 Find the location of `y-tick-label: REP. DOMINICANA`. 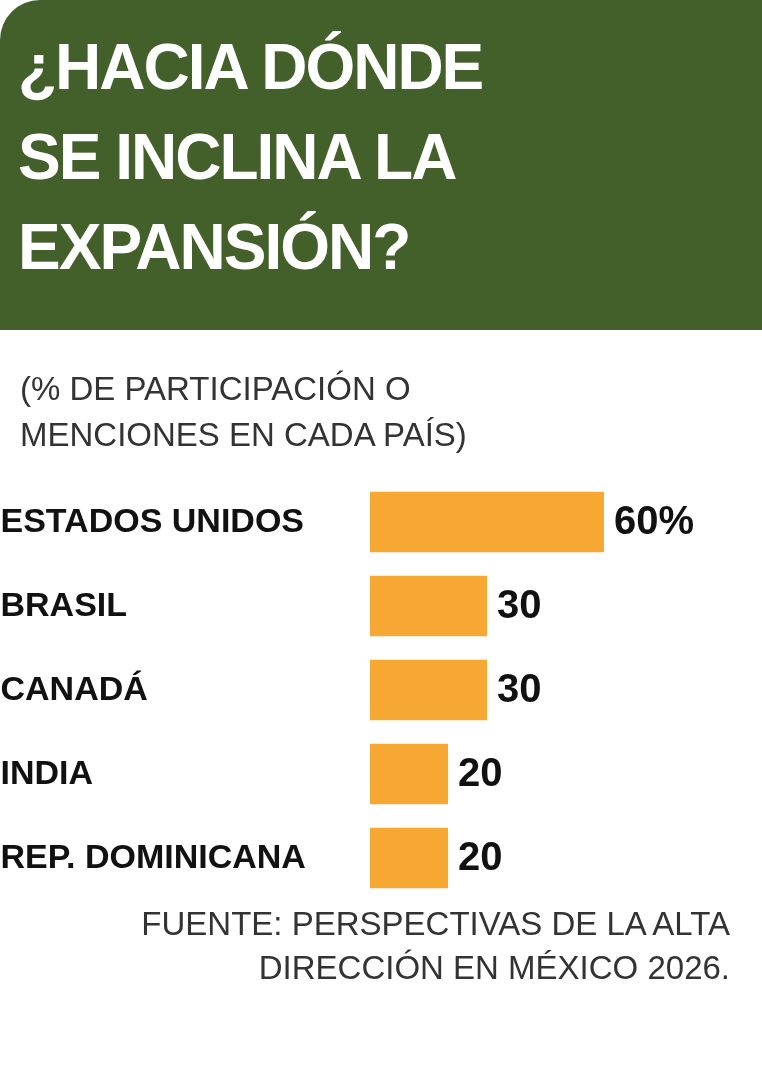

y-tick-label: REP. DOMINICANA is located at coordinates (153, 856).